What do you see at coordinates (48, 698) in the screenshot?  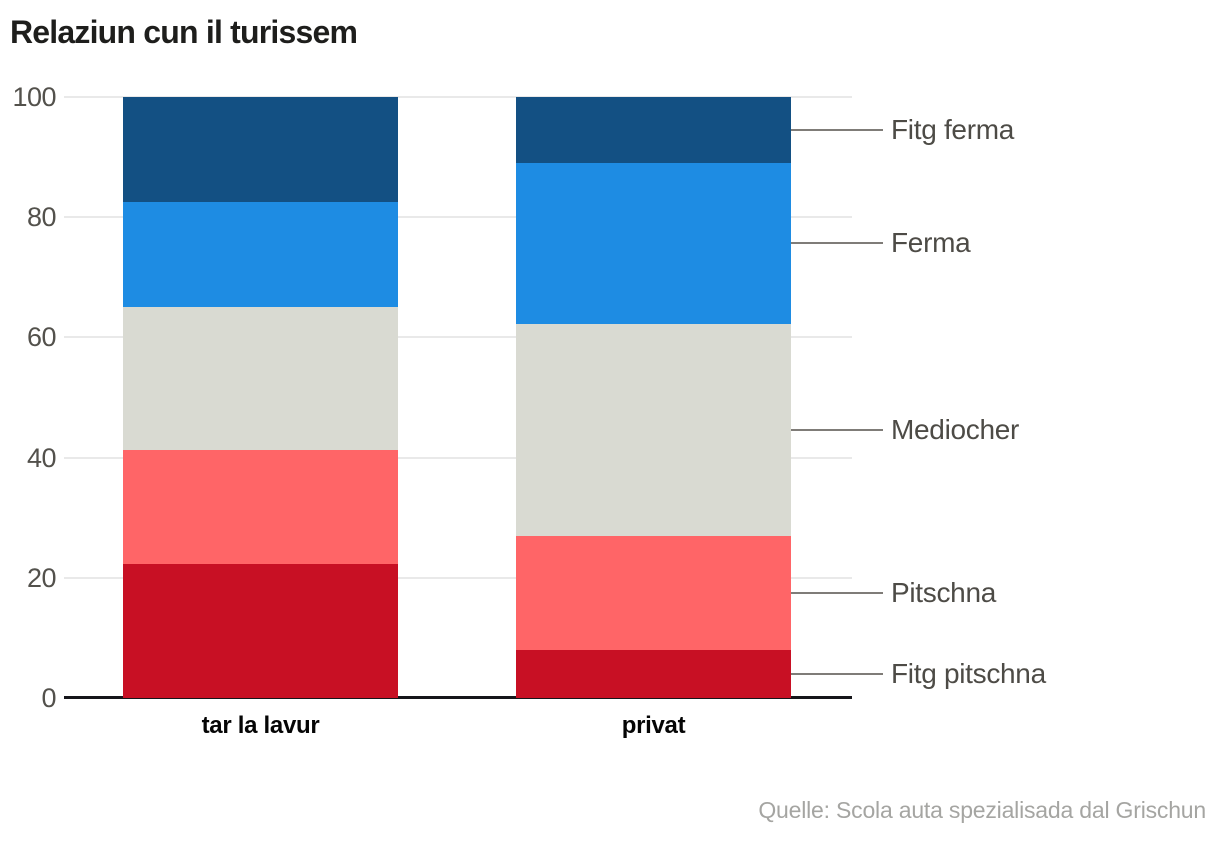 I see `y-tick-label: 0` at bounding box center [48, 698].